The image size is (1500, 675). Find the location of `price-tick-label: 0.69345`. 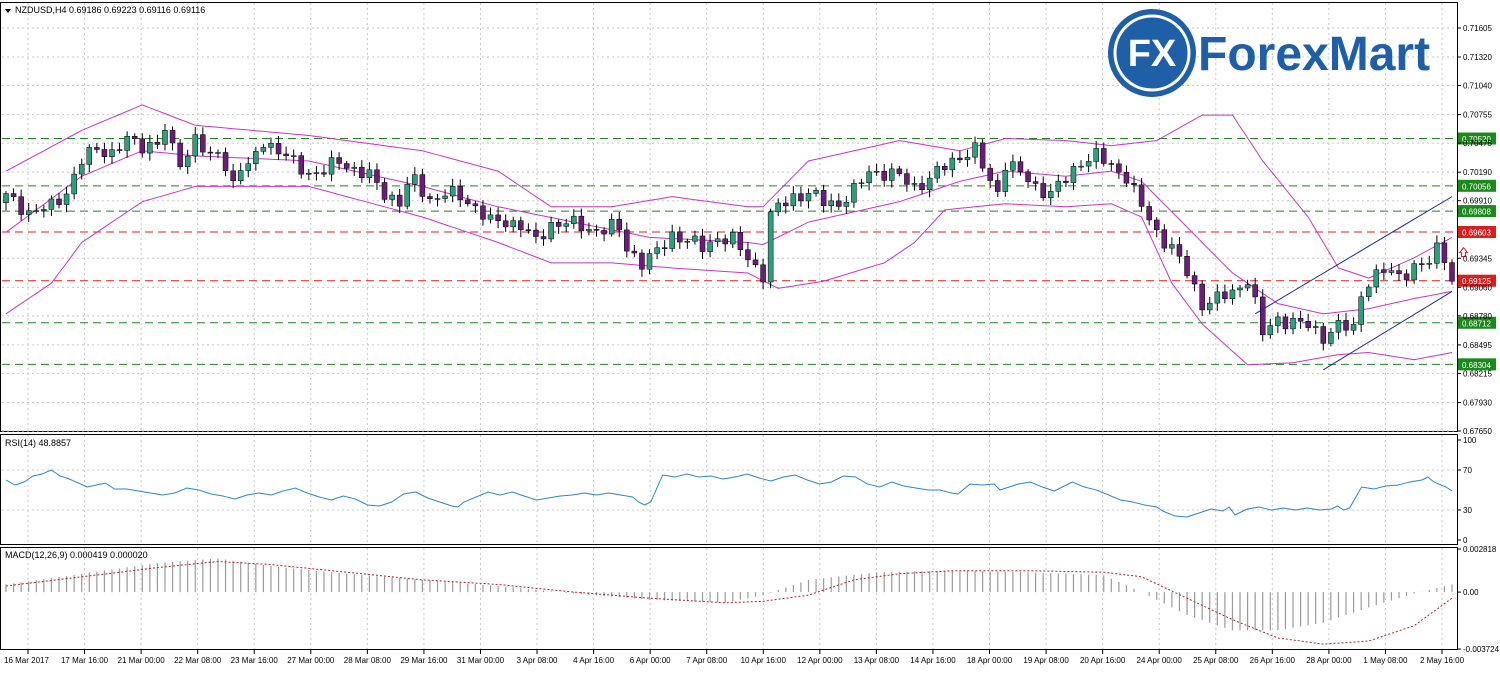

price-tick-label: 0.69345 is located at coordinates (1477, 258).